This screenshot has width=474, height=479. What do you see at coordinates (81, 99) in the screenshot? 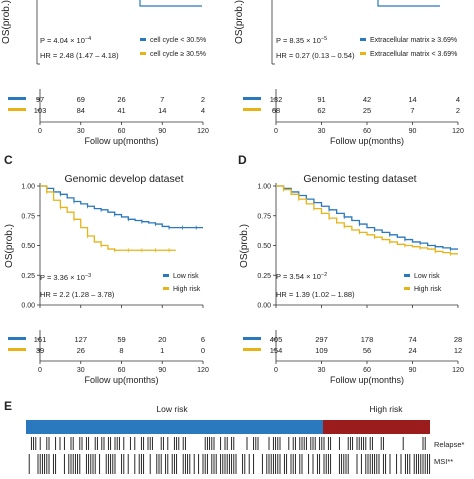
I see `risk-table-cell: 69` at bounding box center [81, 99].